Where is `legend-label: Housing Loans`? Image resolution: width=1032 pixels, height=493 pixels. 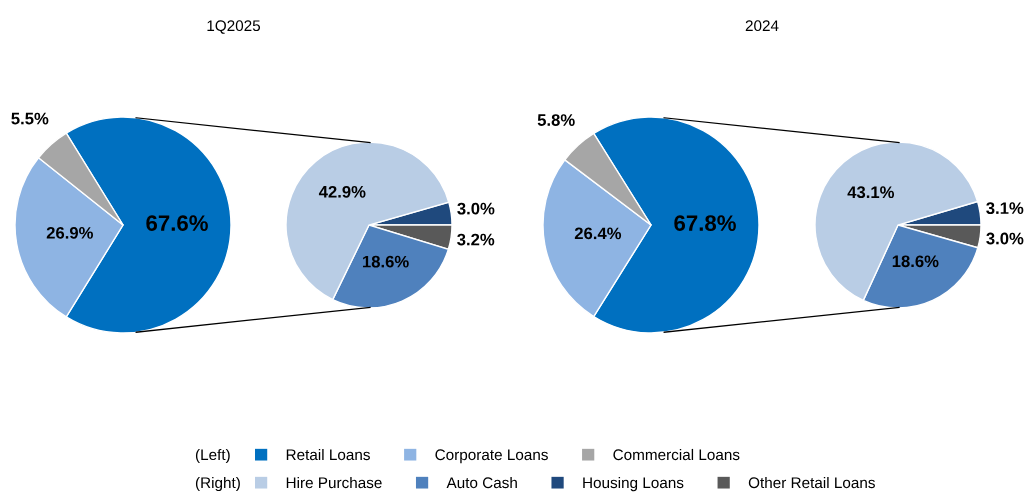
legend-label: Housing Loans is located at coordinates (633, 484).